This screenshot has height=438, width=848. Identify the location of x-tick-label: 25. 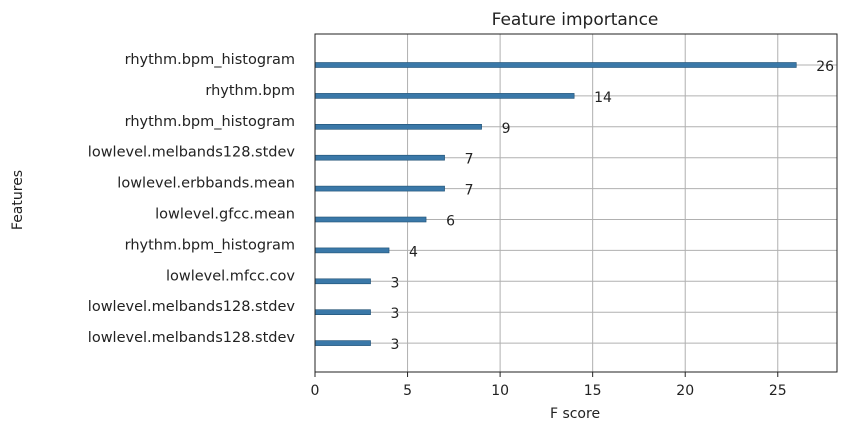
(778, 391).